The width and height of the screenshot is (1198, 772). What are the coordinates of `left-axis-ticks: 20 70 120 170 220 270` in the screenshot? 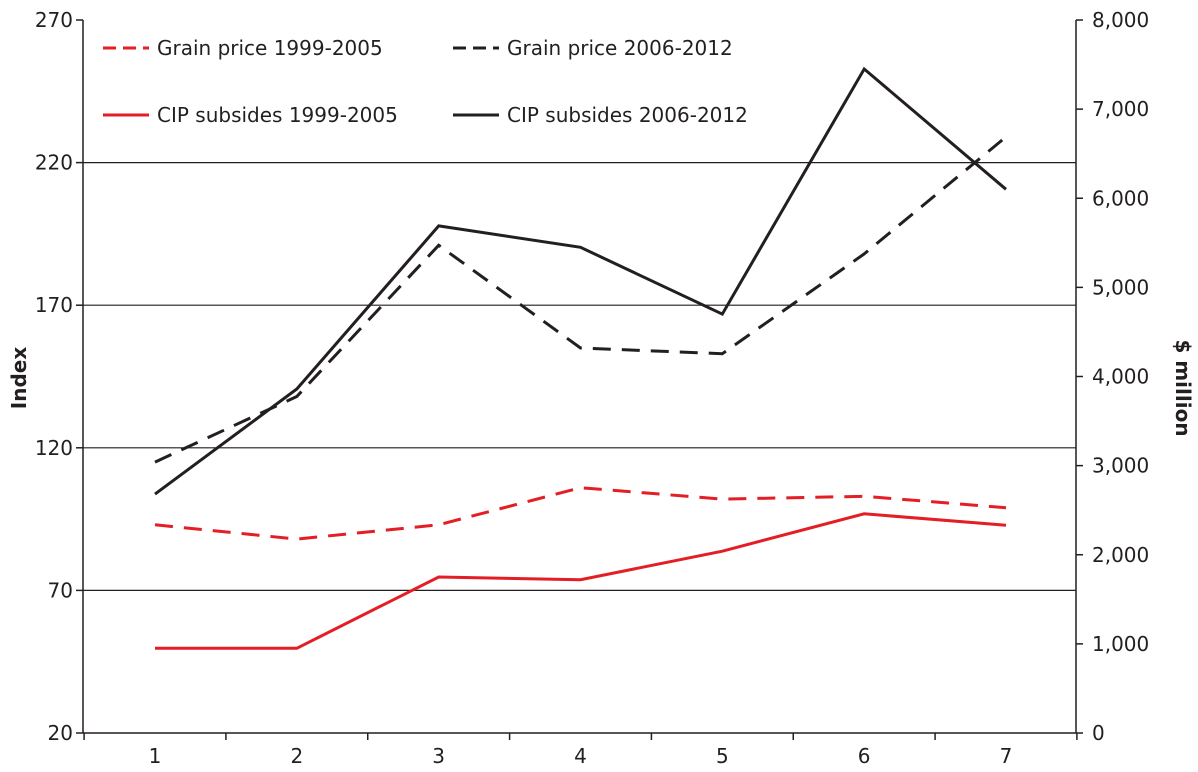 It's located at (59, 376).